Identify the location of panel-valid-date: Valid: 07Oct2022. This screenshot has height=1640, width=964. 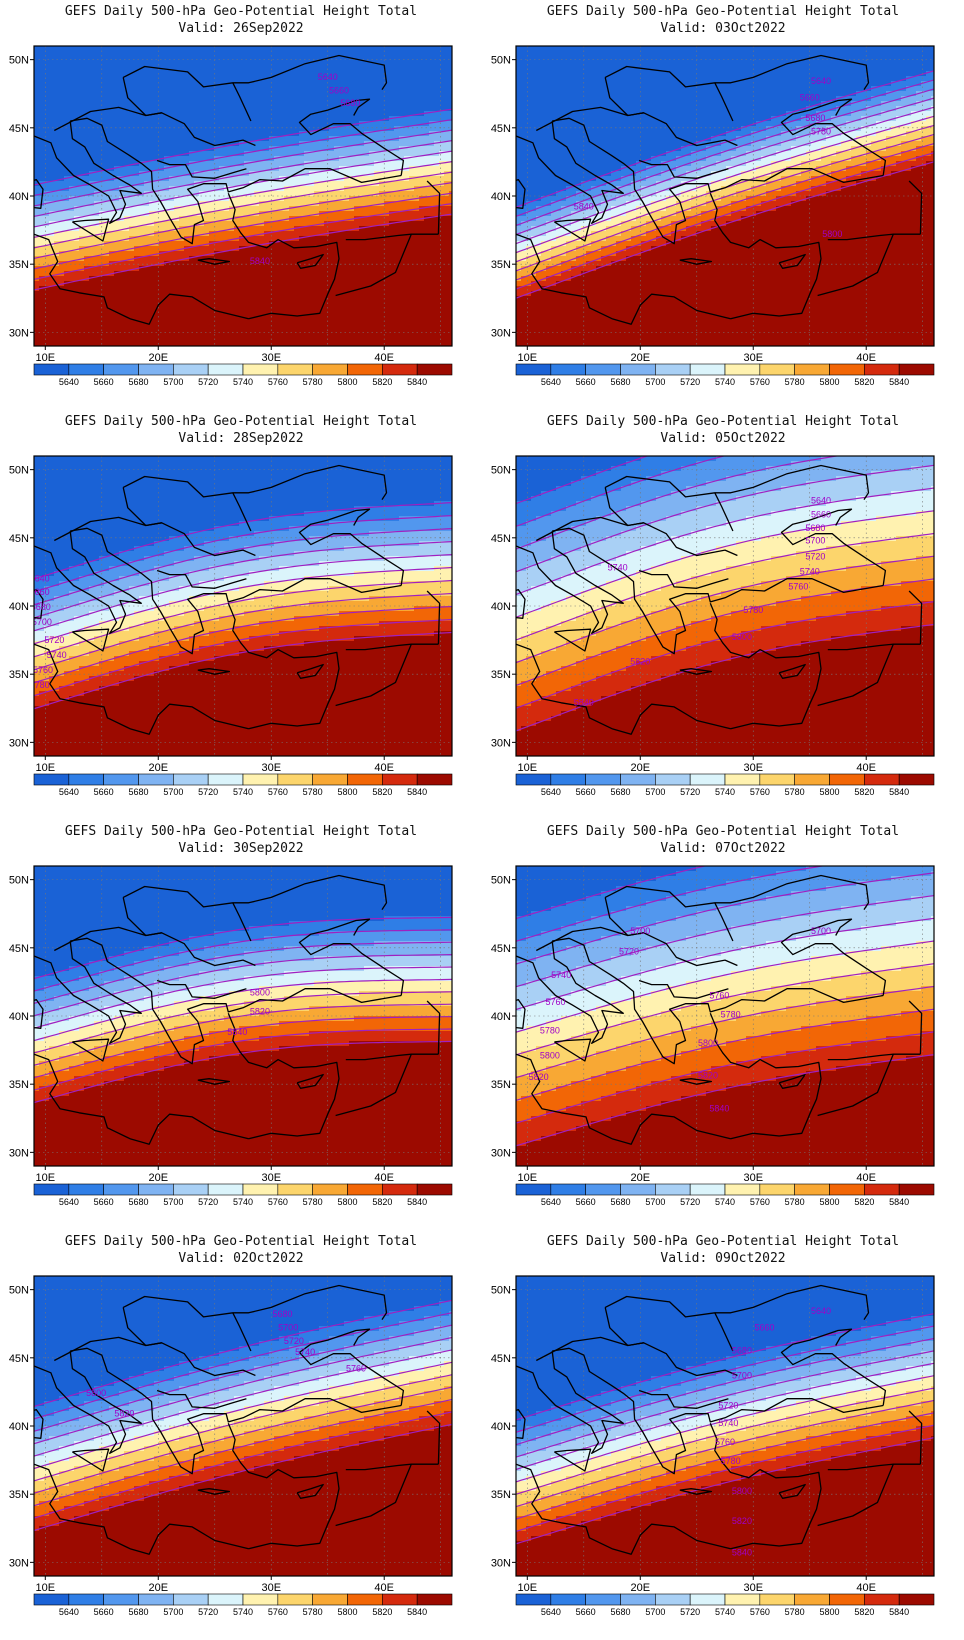
(723, 849).